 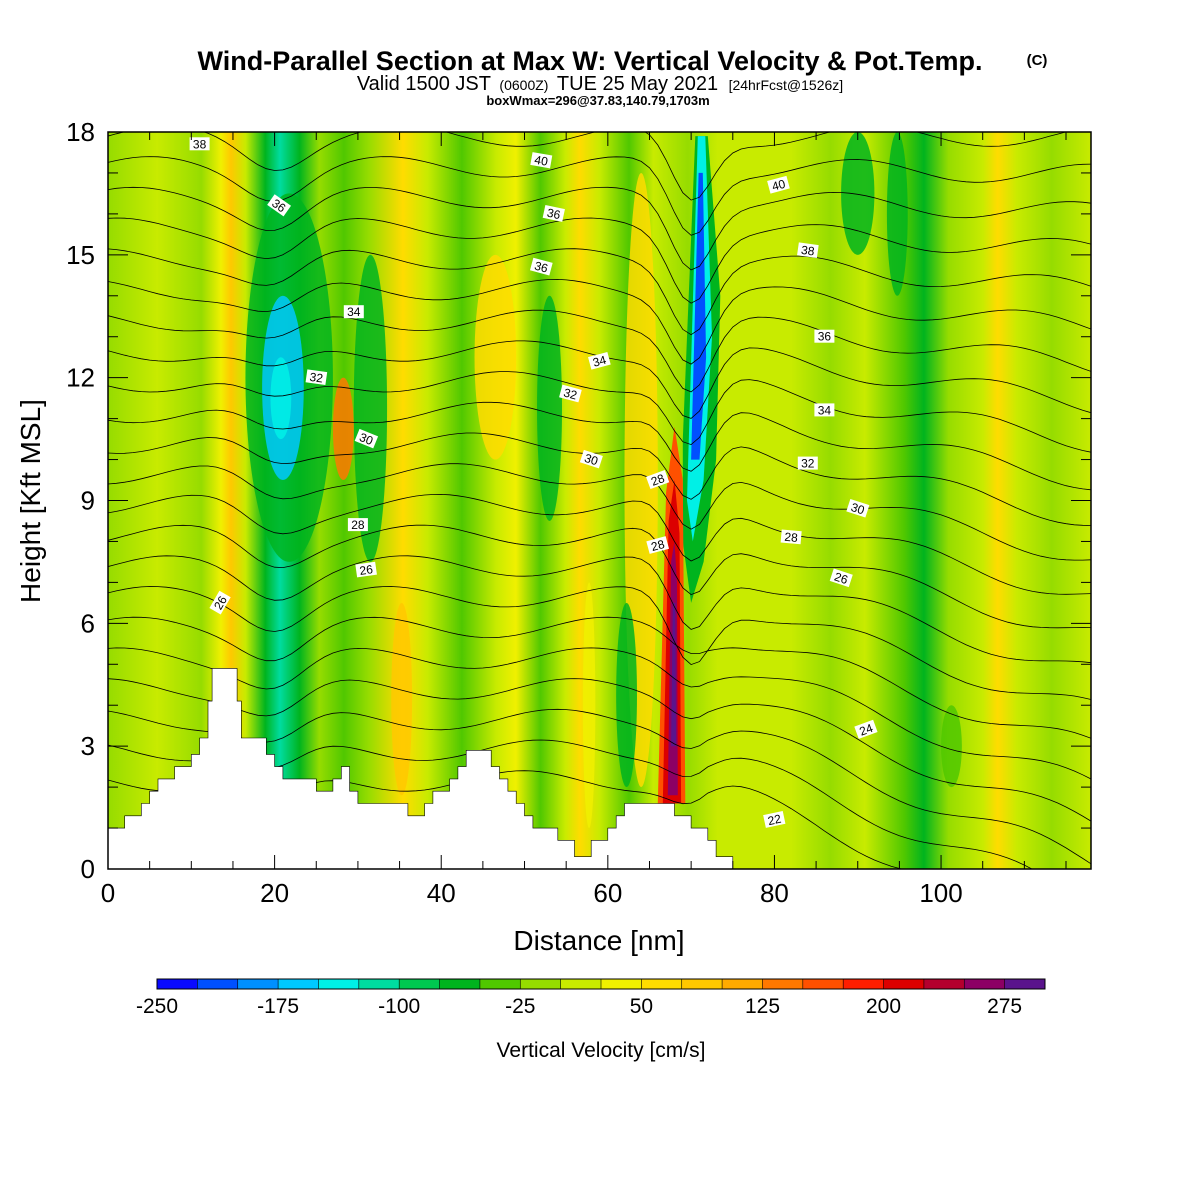 I want to click on contour-label-text: 30, so click(x=591, y=460).